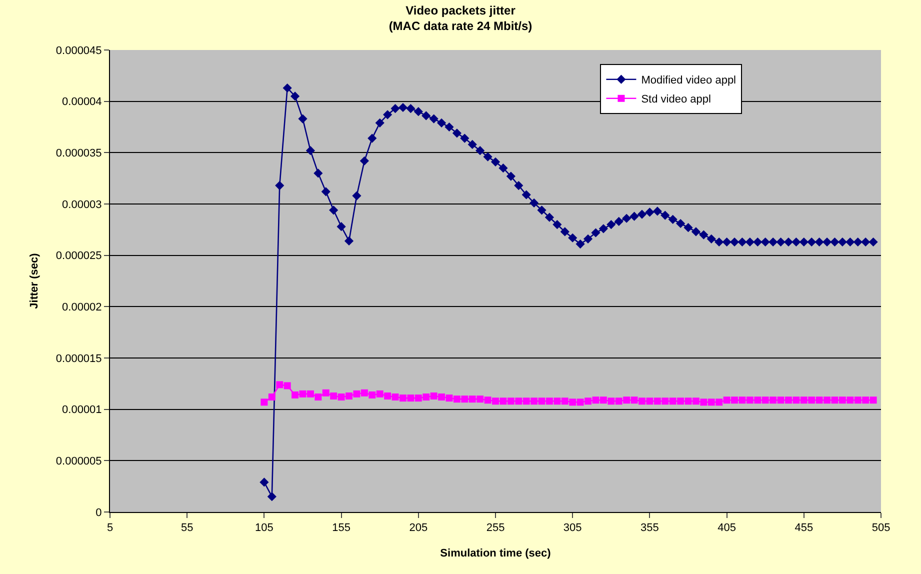 This screenshot has width=921, height=574. Describe the element at coordinates (82, 308) in the screenshot. I see `y-tick-label: 0.00002` at that location.